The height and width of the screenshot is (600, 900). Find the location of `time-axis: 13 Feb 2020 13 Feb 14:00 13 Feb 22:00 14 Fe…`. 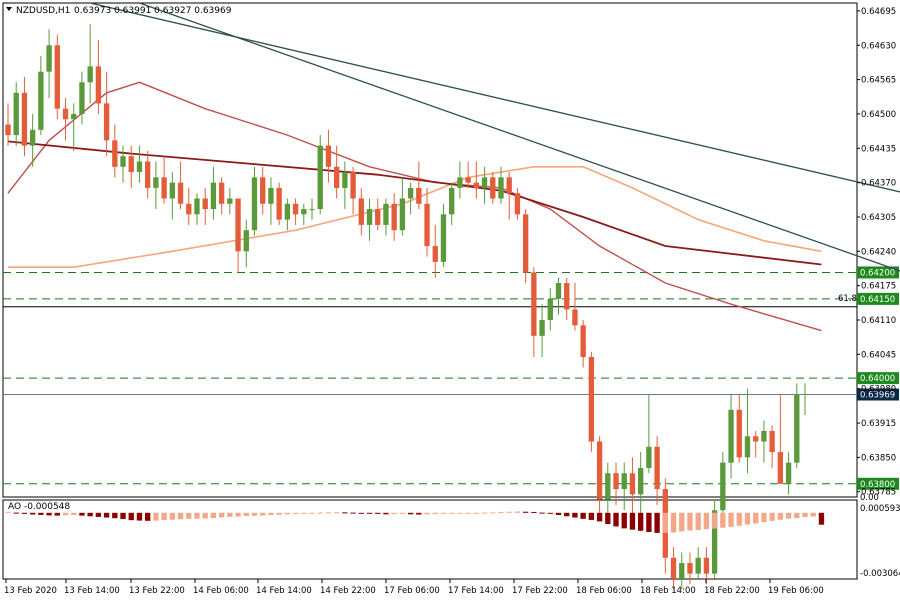

time-axis: 13 Feb 2020 13 Feb 14:00 13 Feb 22:00 14 Fe… is located at coordinates (414, 587).